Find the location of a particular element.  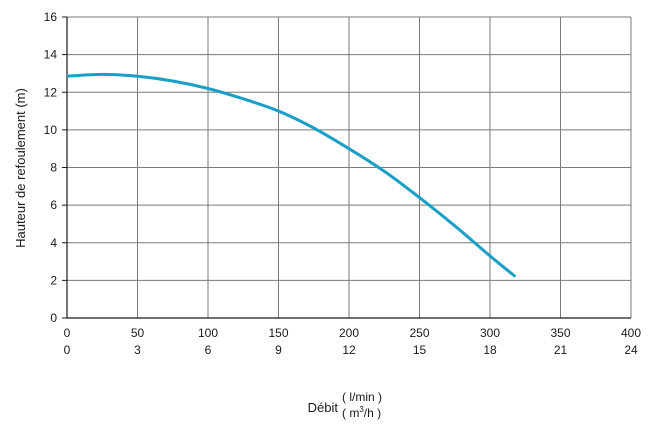

x-axis-unit-secondary-sup: 3 is located at coordinates (361, 409).